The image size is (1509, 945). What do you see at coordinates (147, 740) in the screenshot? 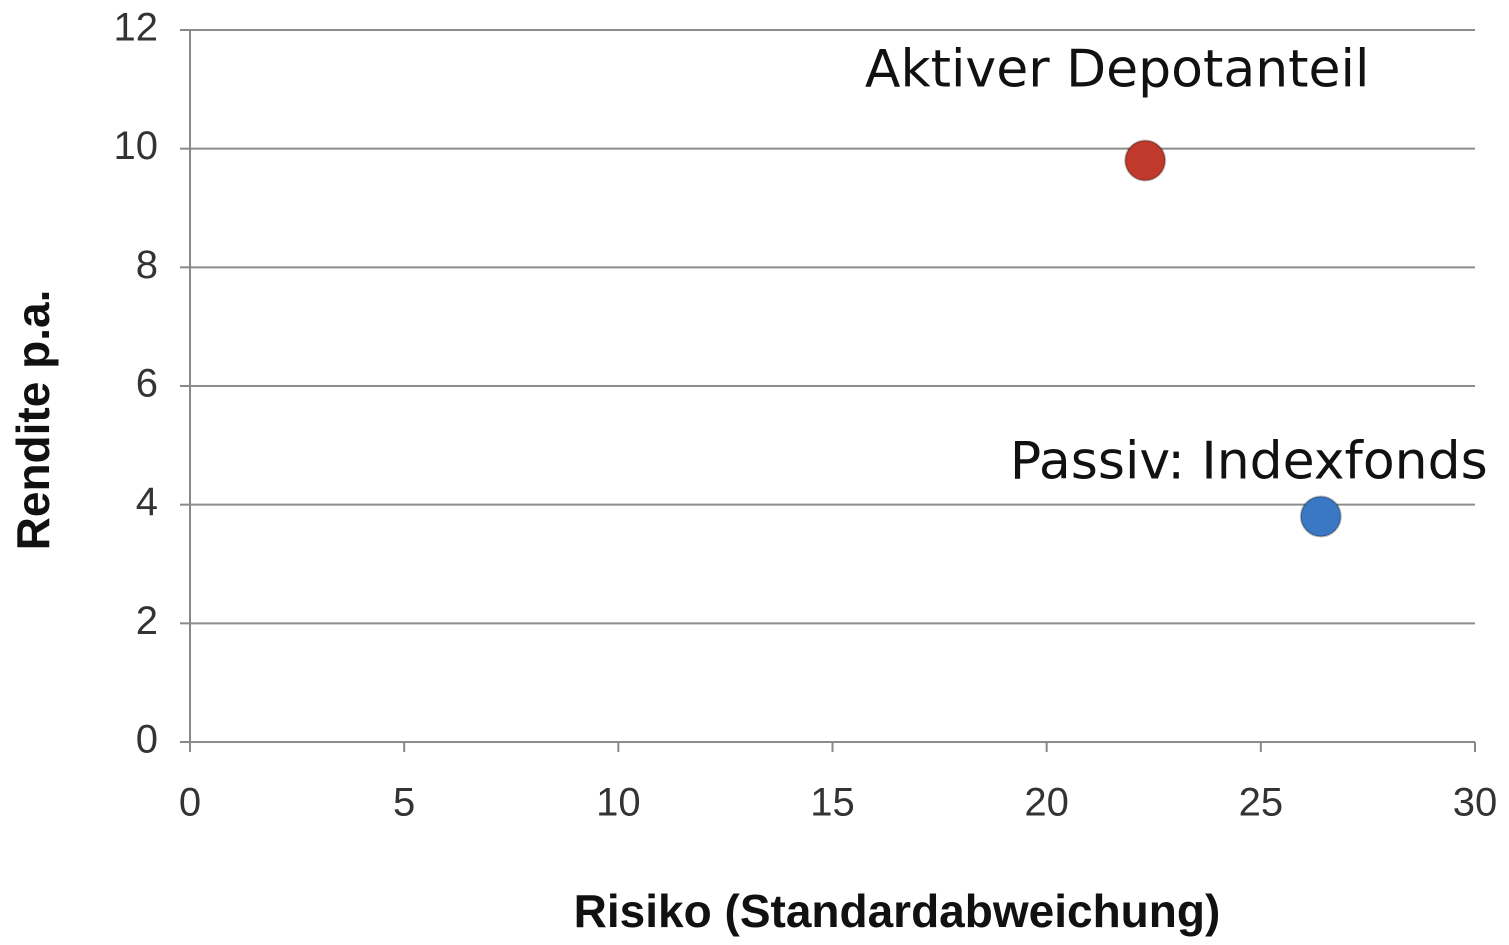
I see `y-tick-label: 0` at bounding box center [147, 740].